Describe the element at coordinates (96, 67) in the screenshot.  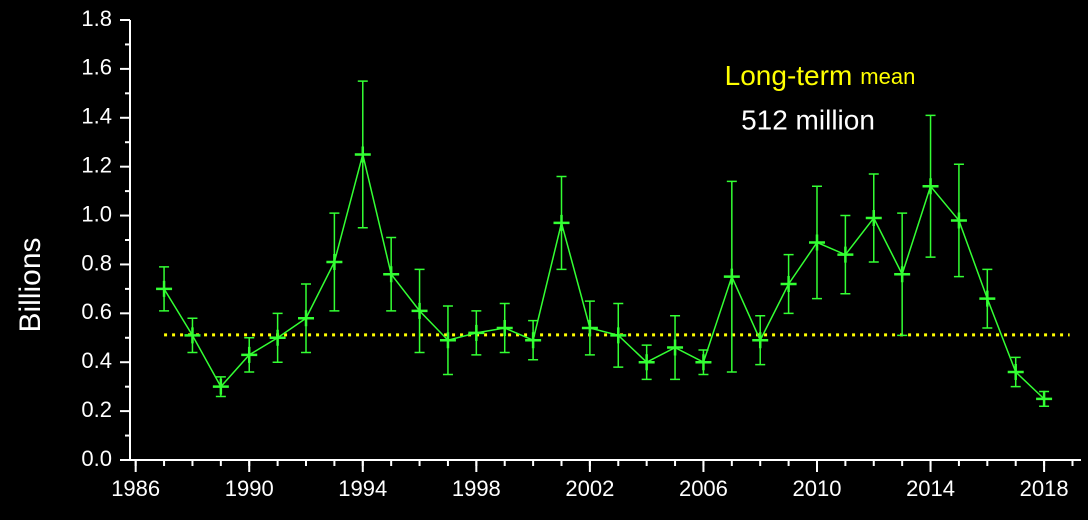
I see `y-tick-label: 1.6` at that location.